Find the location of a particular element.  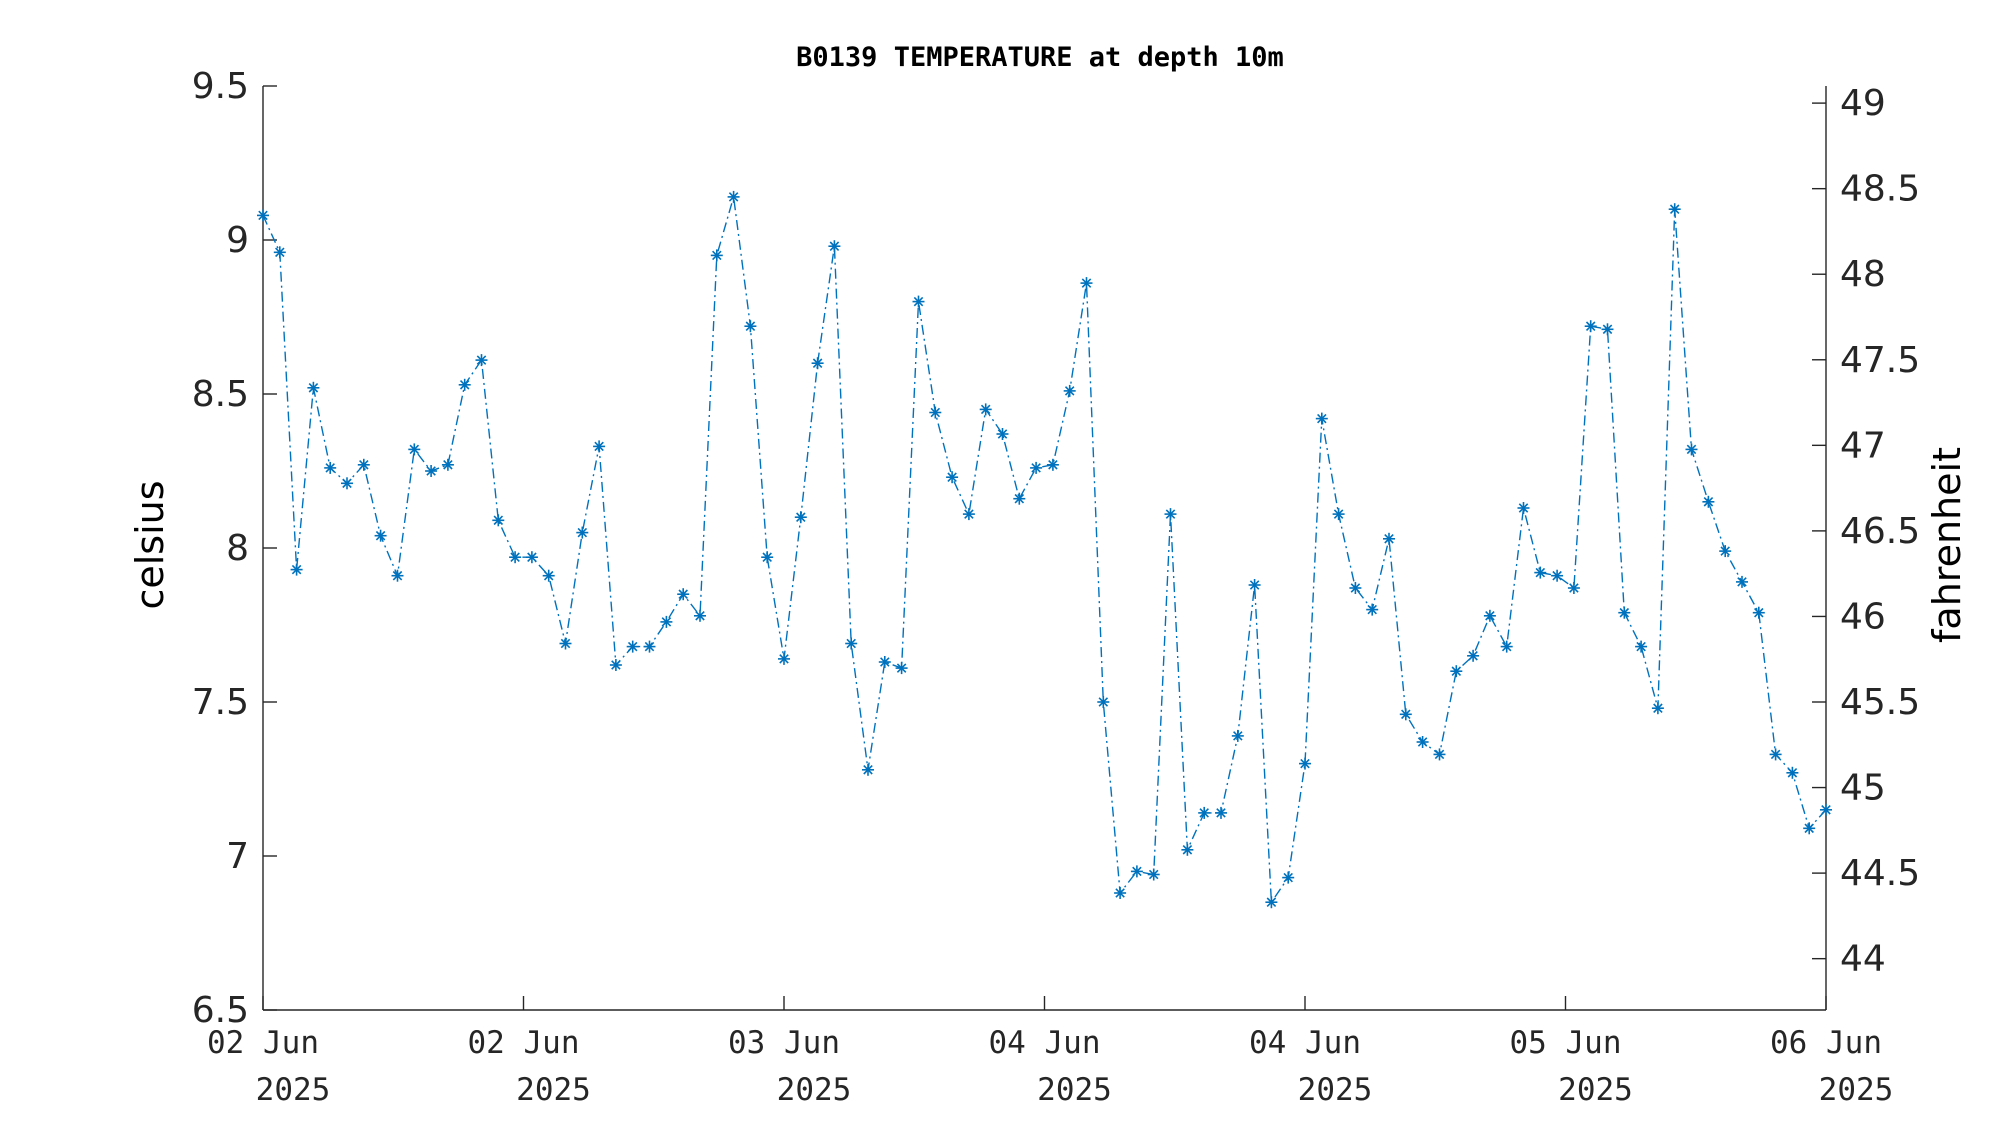

x-tick-label-year: 2025 is located at coordinates (1335, 1090).